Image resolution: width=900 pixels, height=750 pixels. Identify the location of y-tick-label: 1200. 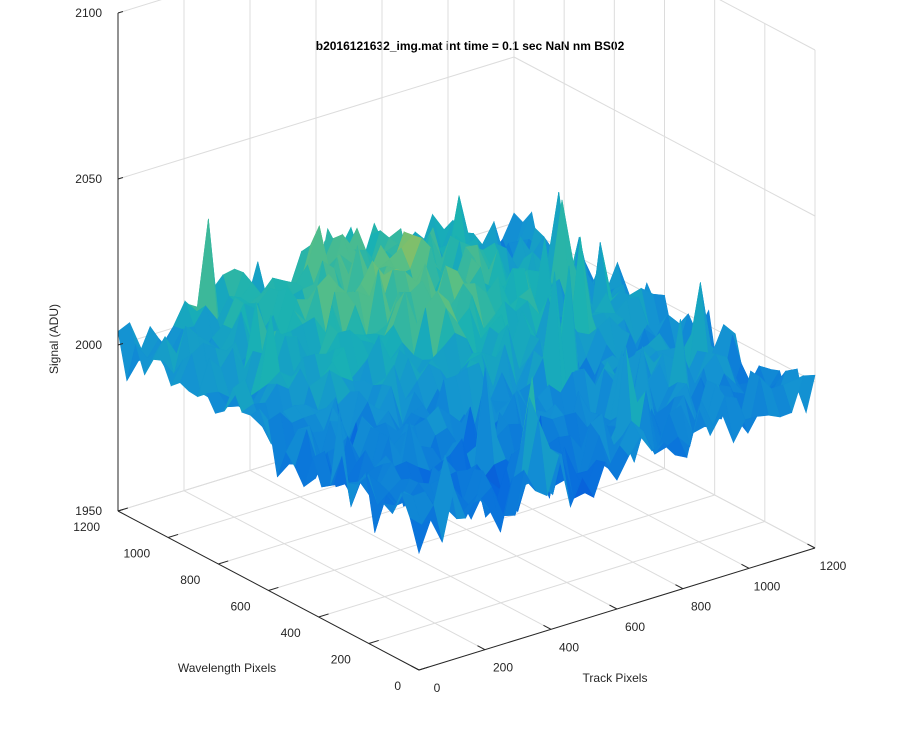
(86, 527).